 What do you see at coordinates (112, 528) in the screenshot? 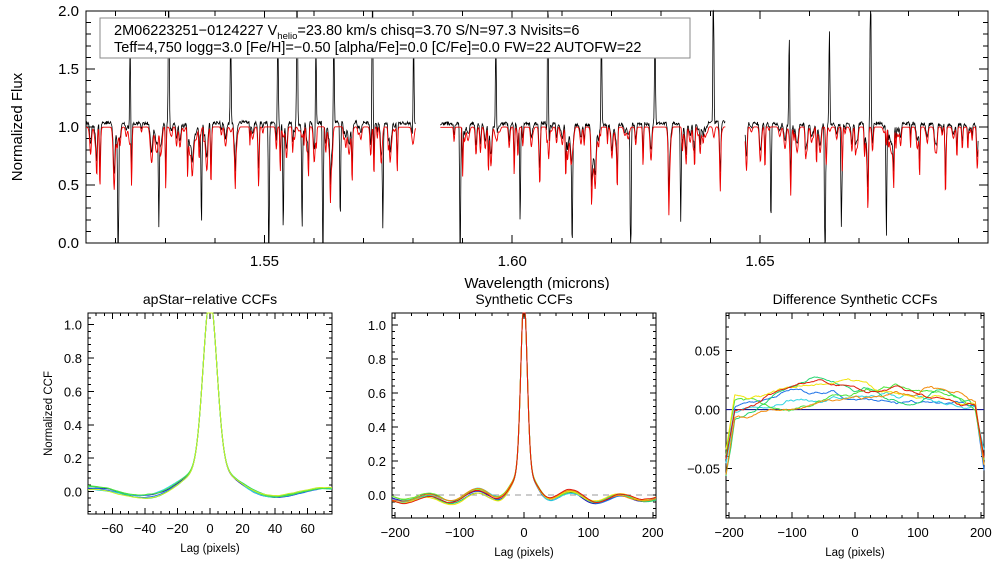
I see `svg-text: −60` at bounding box center [112, 528].